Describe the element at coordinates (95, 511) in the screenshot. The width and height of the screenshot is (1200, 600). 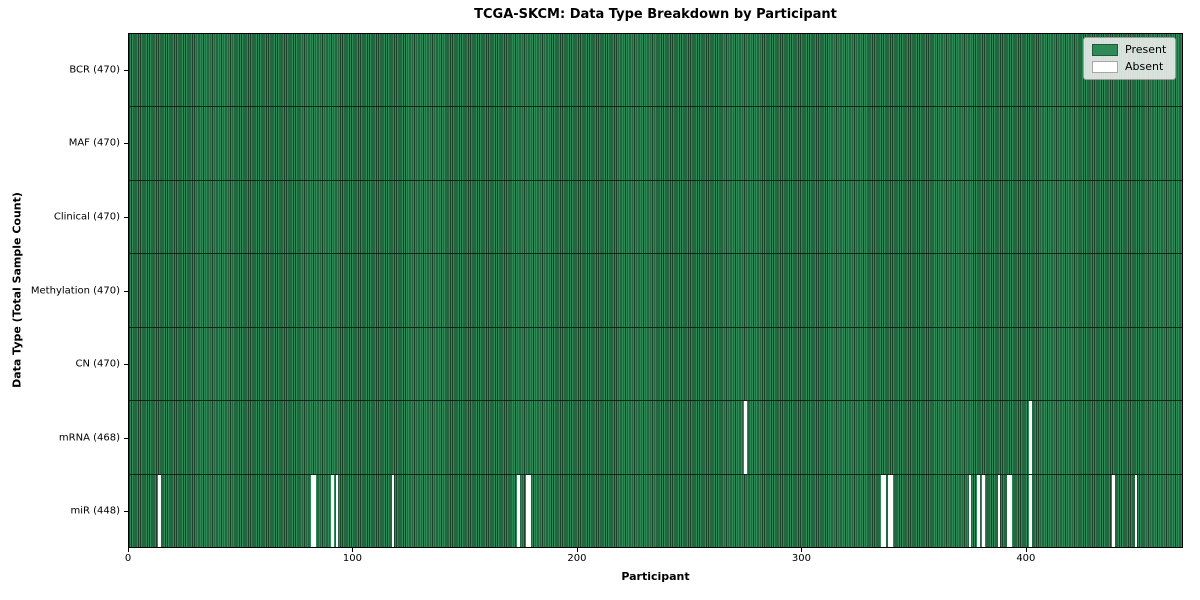
I see `y-tick-label-miR: miR (448)` at that location.